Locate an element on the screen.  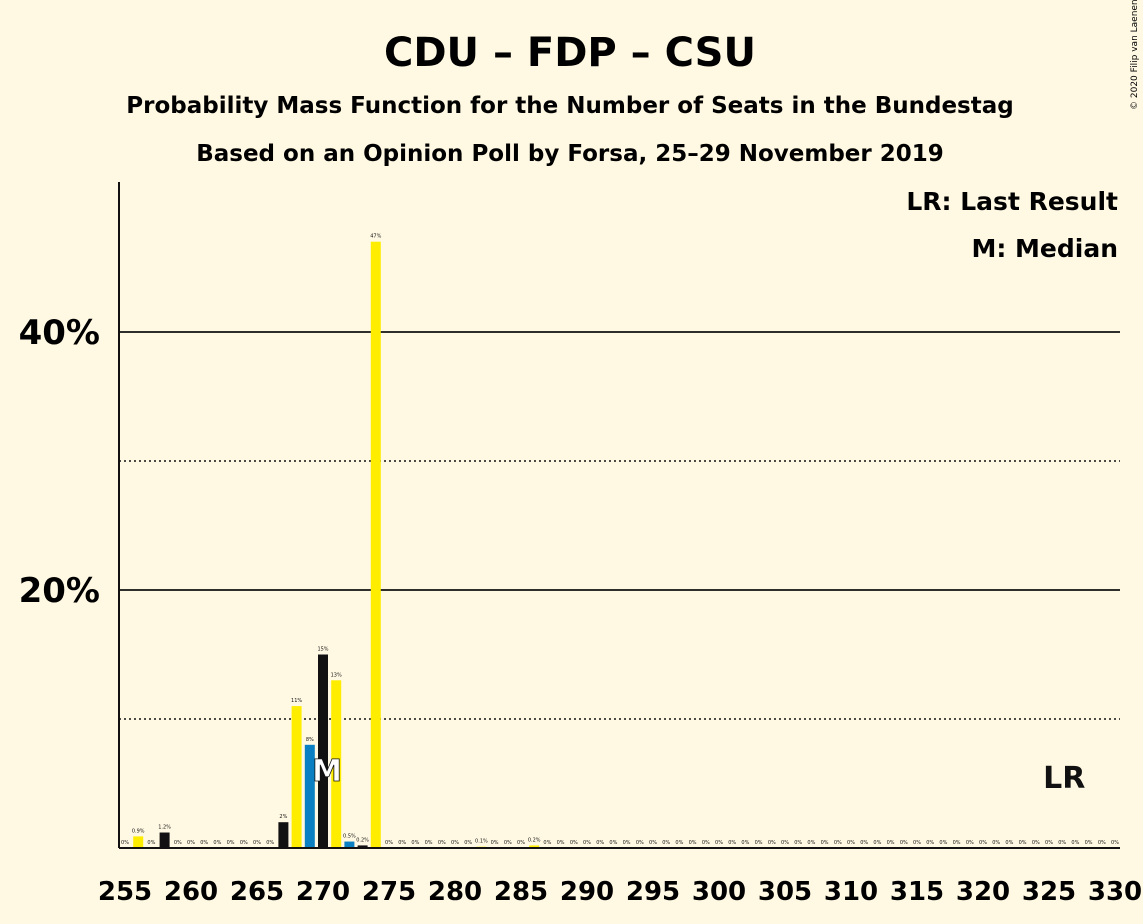
data-label-261: 0% is located at coordinates (204, 843).